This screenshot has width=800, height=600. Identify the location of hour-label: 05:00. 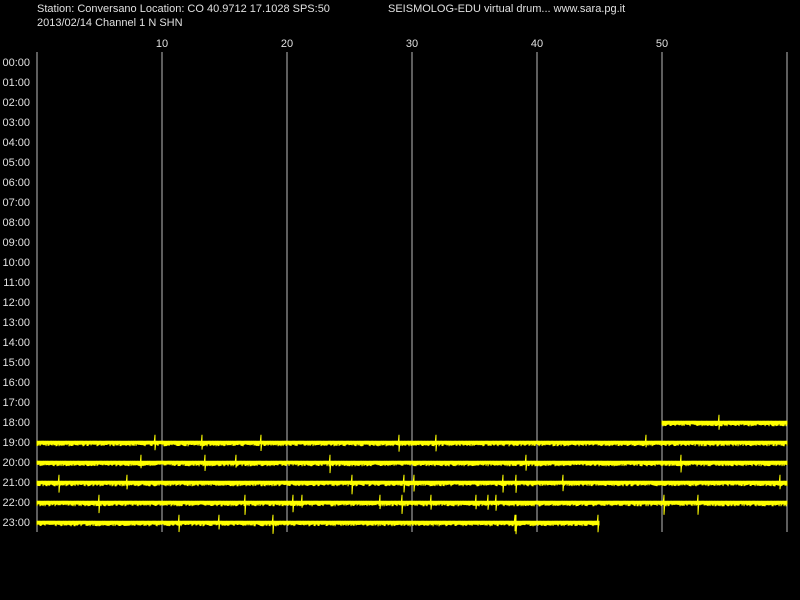
(16, 163).